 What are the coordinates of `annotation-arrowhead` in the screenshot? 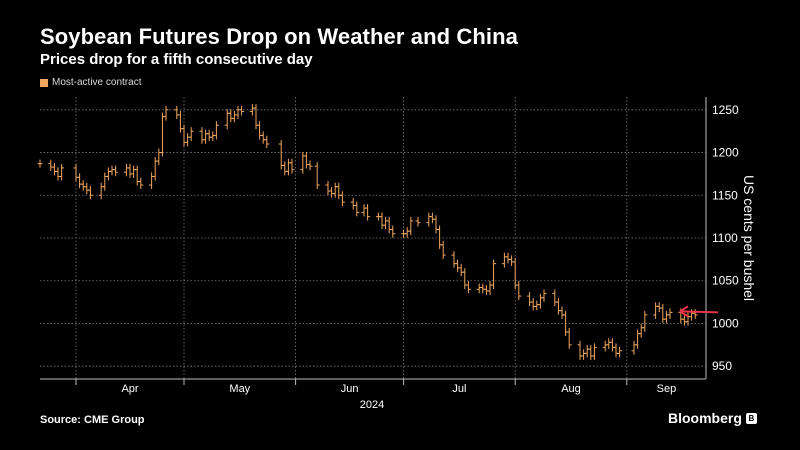 It's located at (684, 311).